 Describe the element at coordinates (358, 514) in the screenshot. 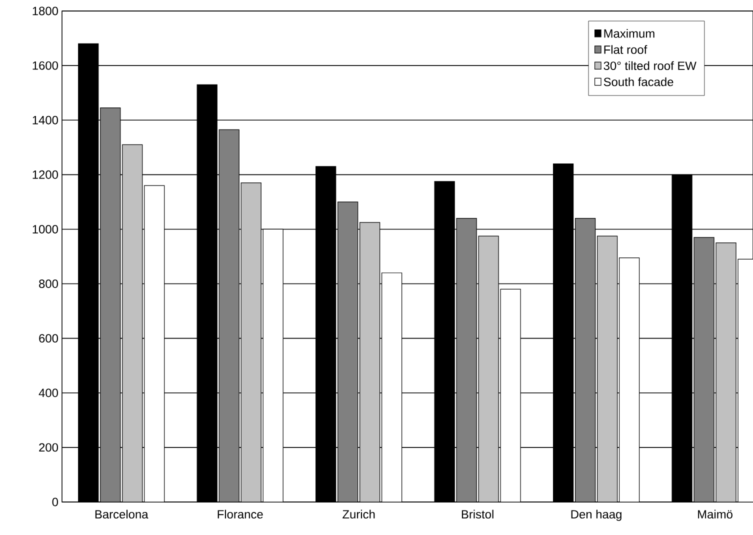

I see `x-tick-label: Zurich` at that location.